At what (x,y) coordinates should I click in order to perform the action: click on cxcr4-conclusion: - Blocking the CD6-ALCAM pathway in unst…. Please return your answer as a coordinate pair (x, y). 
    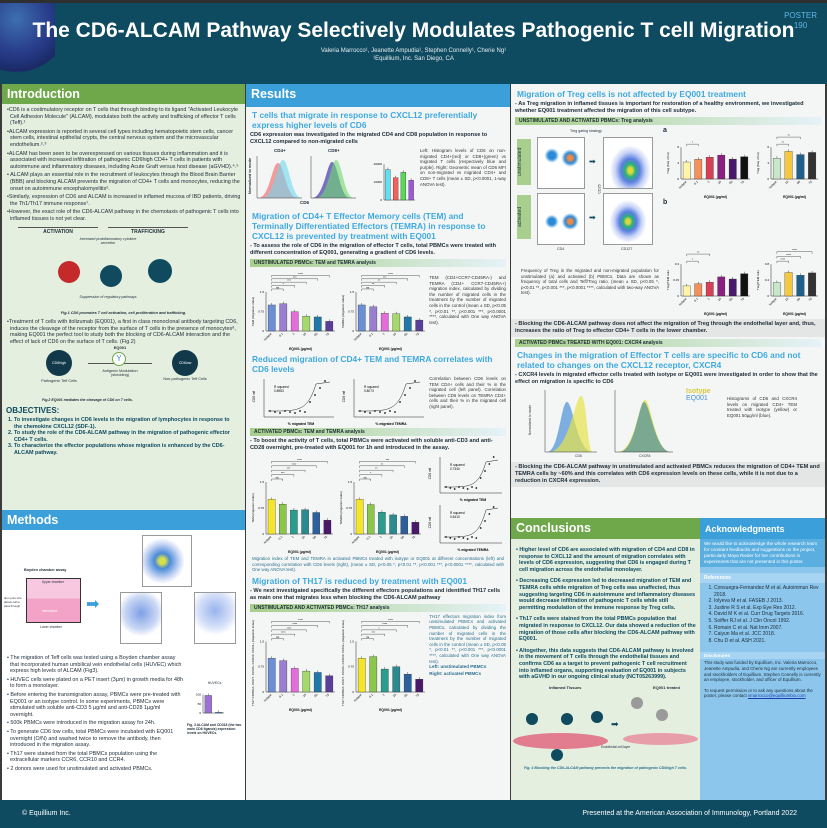
    Looking at the image, I should click on (668, 474).